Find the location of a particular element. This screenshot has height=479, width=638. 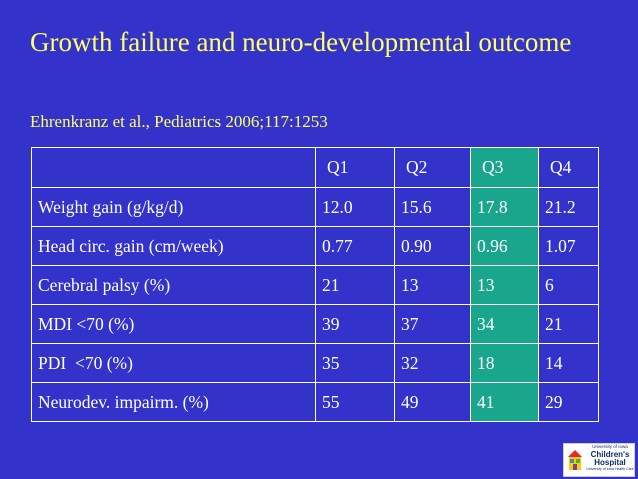

logo-bottom-line: University of Iowa Health Care is located at coordinates (610, 468).